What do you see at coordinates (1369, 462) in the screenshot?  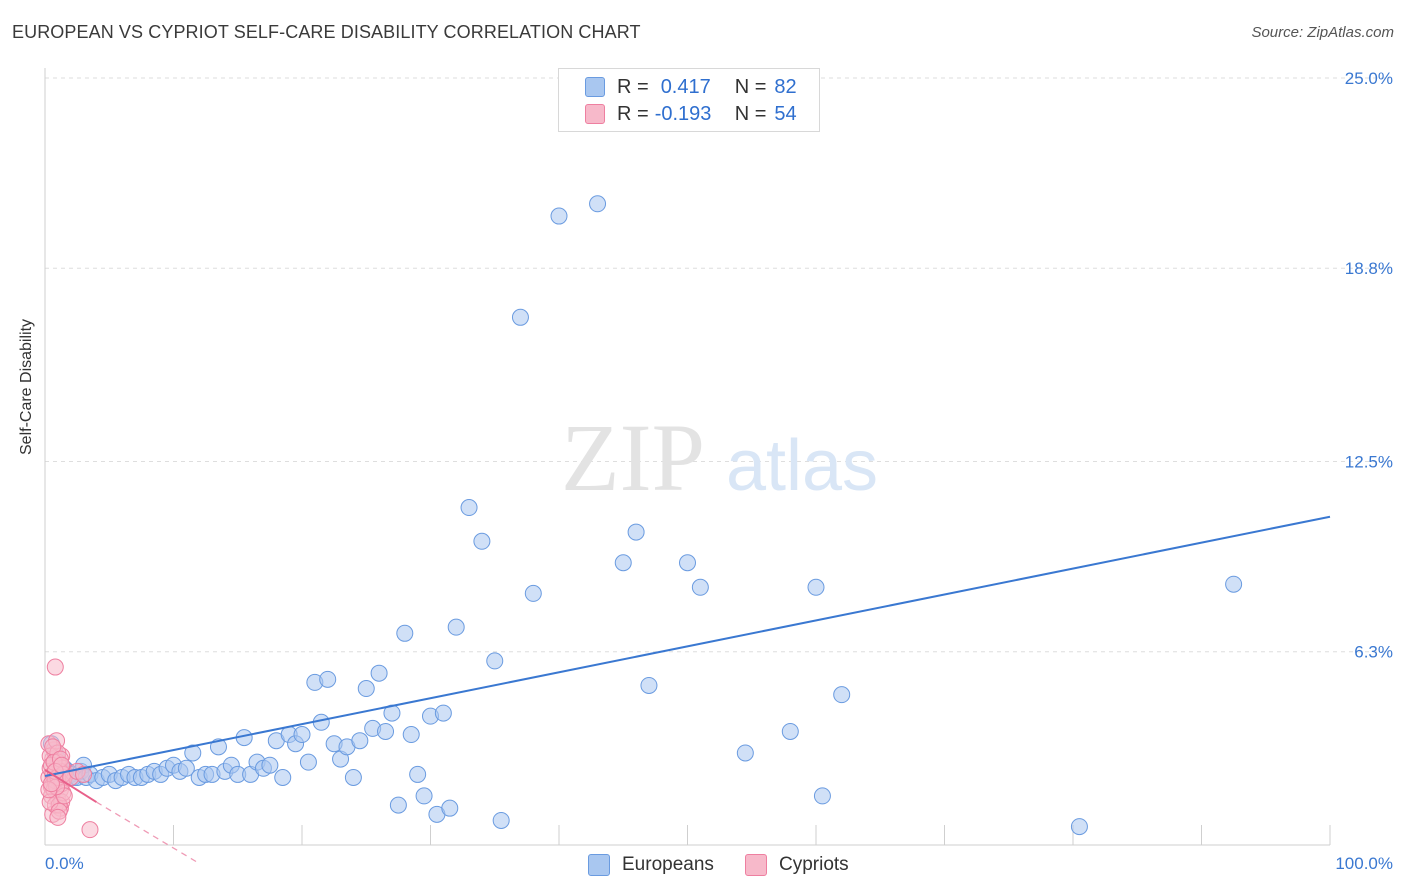 I see `y-tick-label: 12.5%` at bounding box center [1369, 462].